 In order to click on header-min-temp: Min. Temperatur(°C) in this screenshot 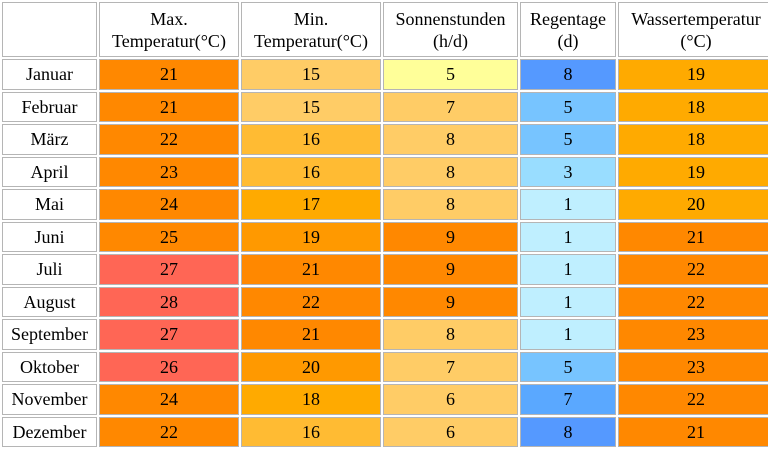, I will do `click(311, 29)`.